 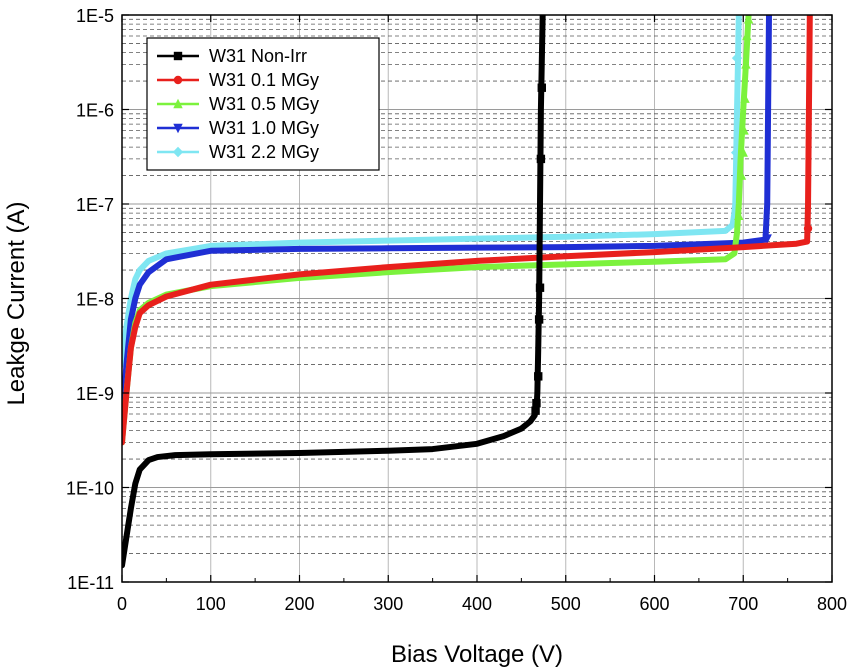 What do you see at coordinates (95, 394) in the screenshot?
I see `y-tick-label: 1E-9` at bounding box center [95, 394].